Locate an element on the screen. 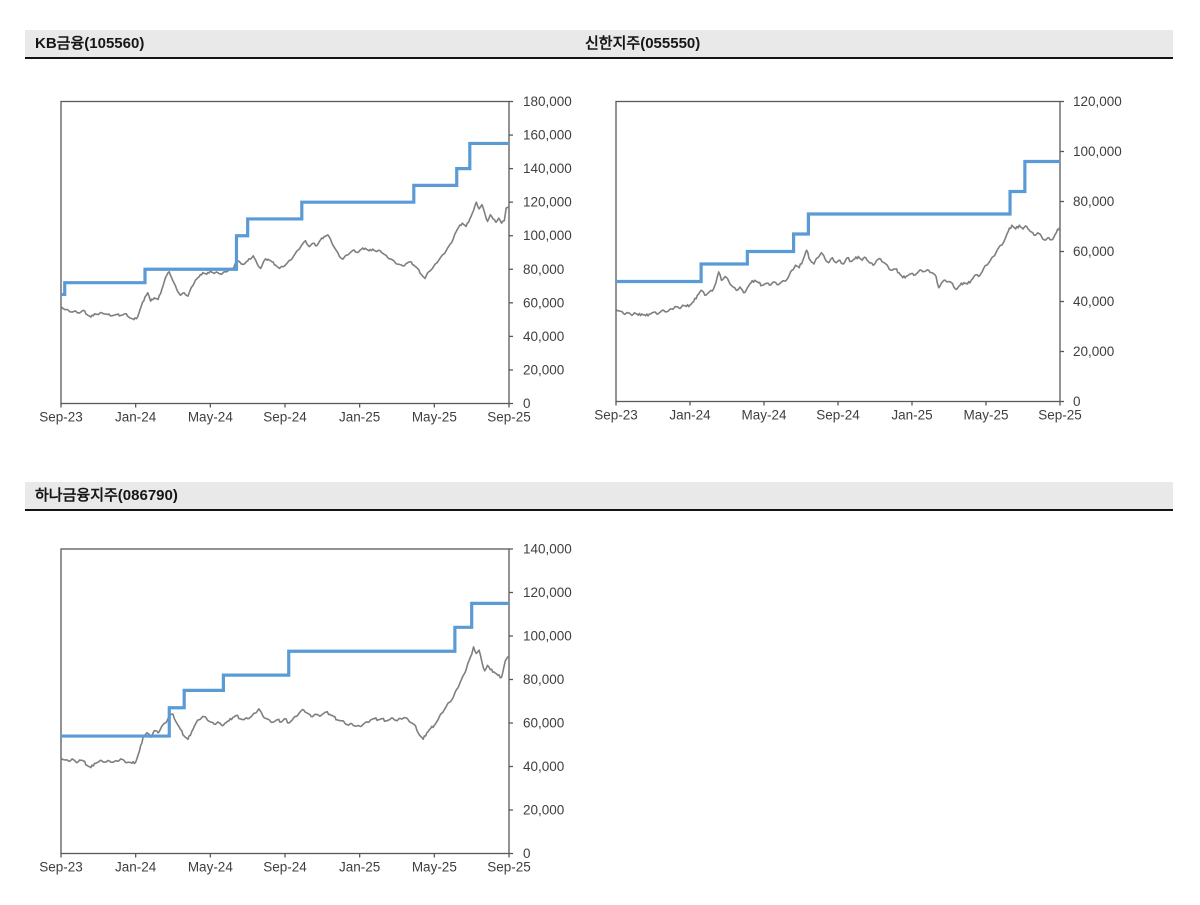 This screenshot has height=905, width=1200. chart-title-kb-financial: KB금융(105560) is located at coordinates (90, 43).